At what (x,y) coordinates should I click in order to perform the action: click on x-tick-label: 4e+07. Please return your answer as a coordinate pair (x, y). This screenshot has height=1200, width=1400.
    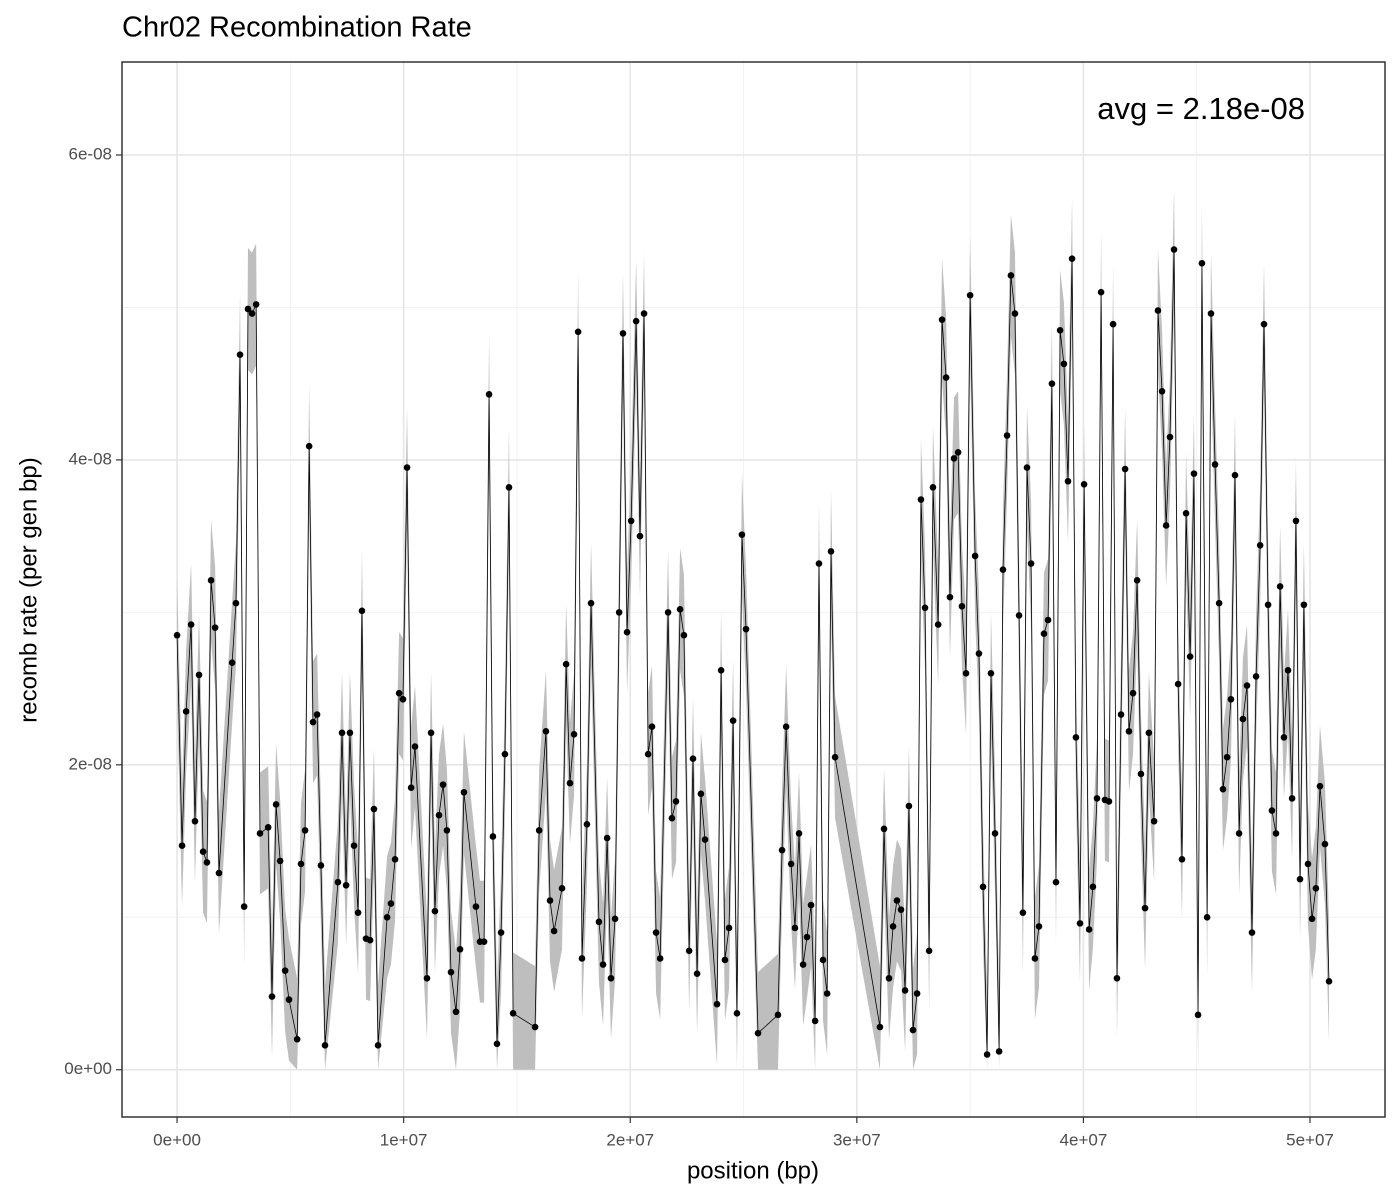
    Looking at the image, I should click on (1084, 1139).